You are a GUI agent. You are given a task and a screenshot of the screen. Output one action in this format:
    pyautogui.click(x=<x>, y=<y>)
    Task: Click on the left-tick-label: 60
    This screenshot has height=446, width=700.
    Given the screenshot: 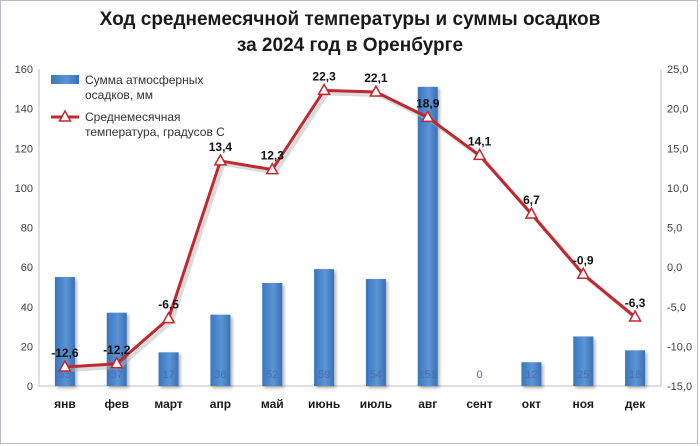 What is the action you would take?
    pyautogui.click(x=27, y=268)
    